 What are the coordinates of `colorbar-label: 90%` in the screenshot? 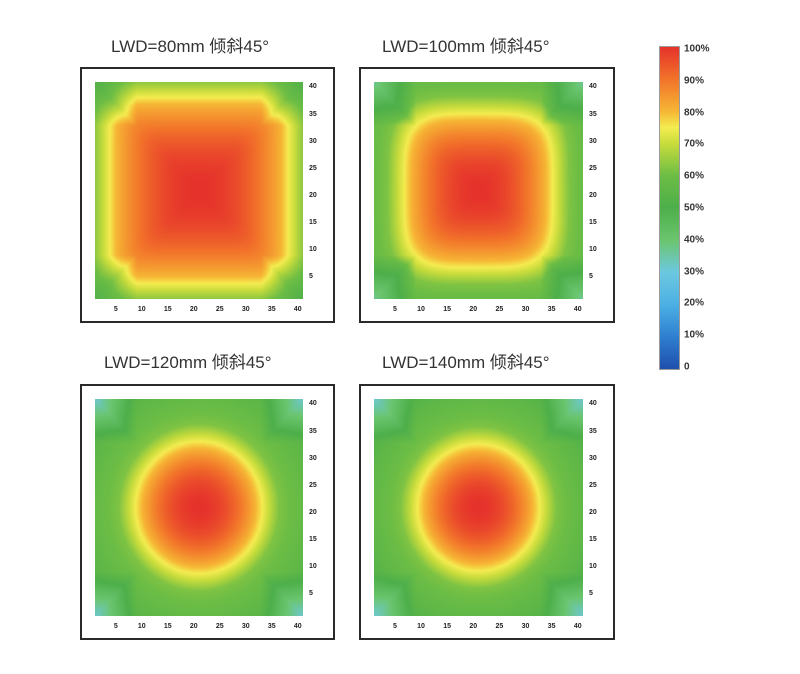 It's located at (694, 81).